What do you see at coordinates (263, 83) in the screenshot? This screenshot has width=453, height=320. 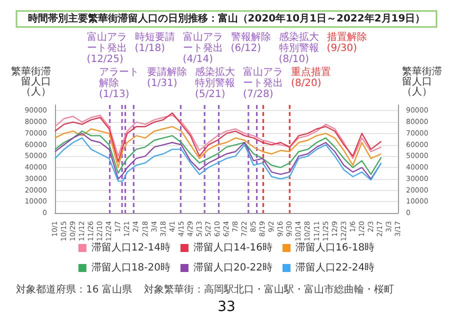 I see `ref-line-label: 富山アラート発出(7/28)` at bounding box center [263, 83].